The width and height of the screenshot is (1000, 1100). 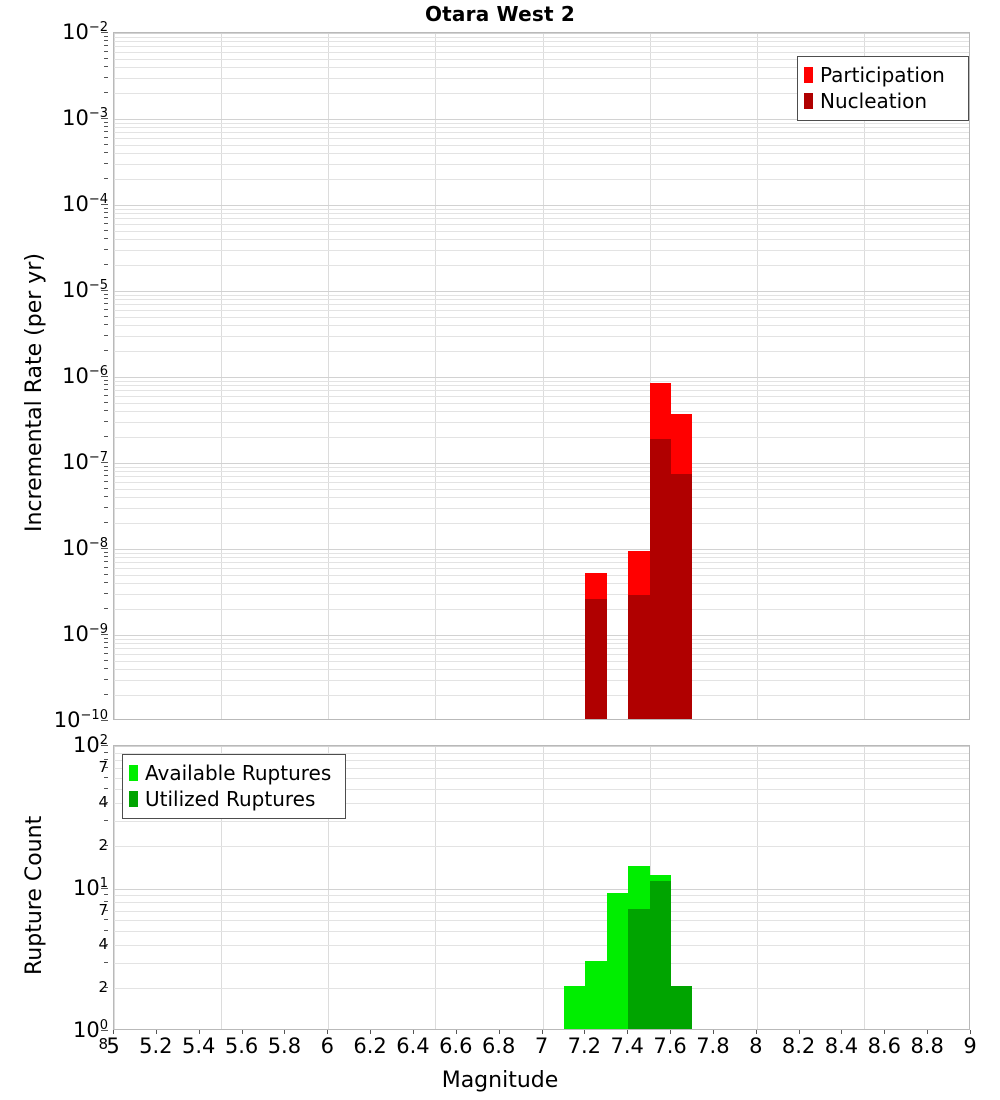 I want to click on nucleation-segment, so click(x=596, y=658).